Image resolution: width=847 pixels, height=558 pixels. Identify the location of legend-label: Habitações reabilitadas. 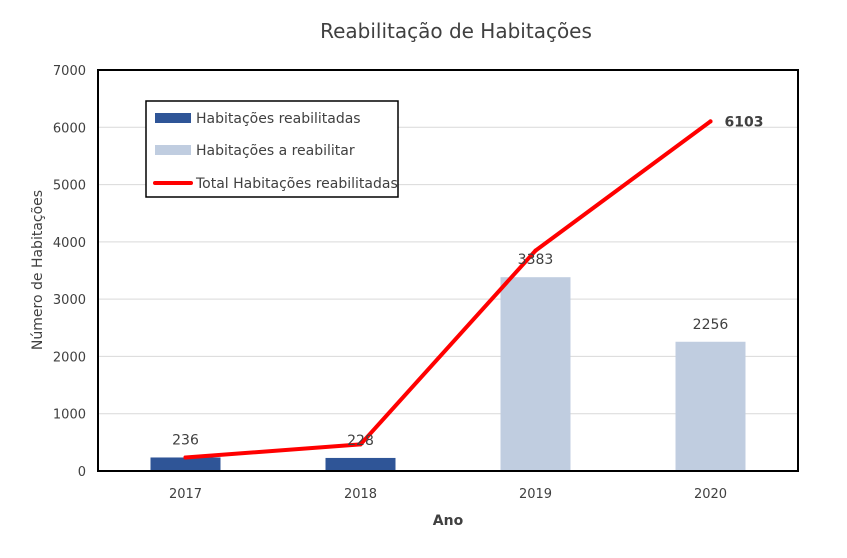
(278, 119).